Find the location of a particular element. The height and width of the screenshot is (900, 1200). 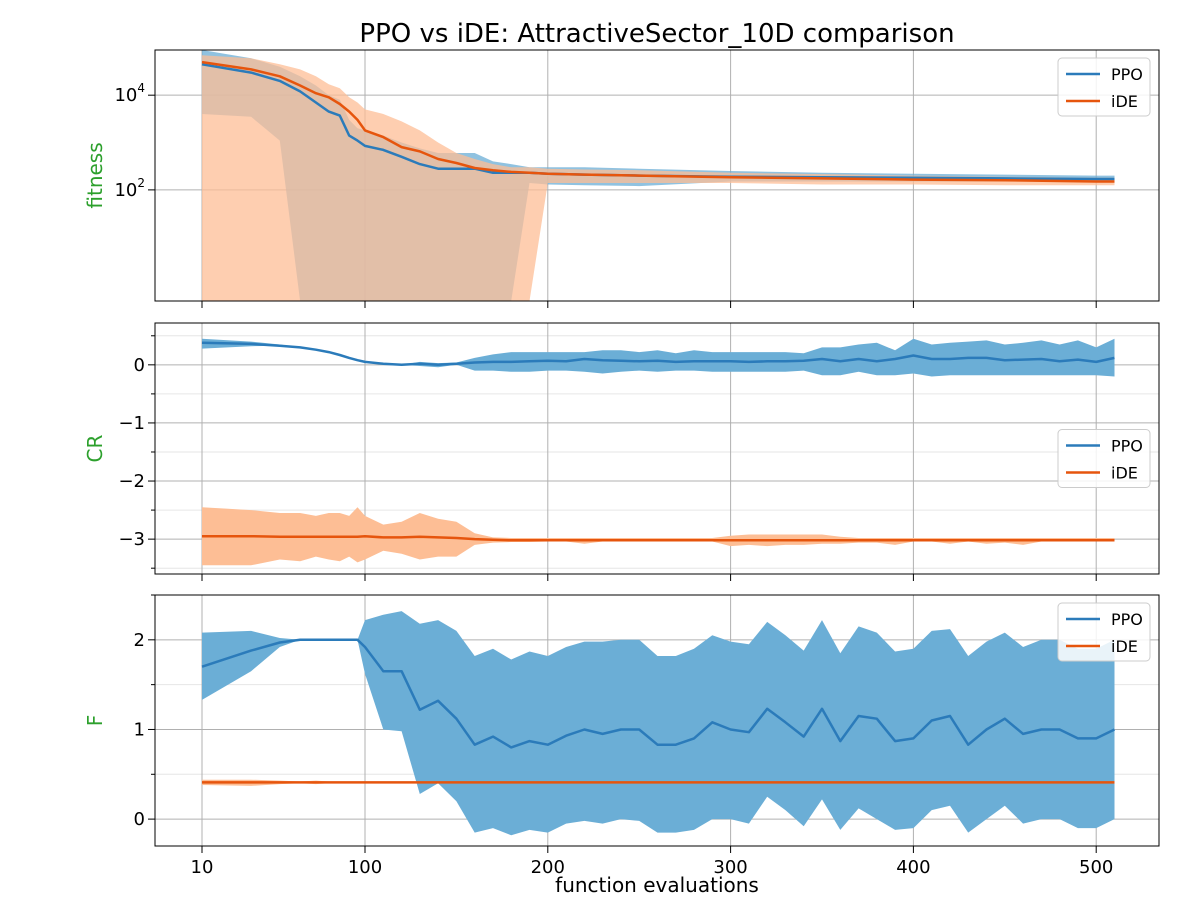

x-tick-label: 100 is located at coordinates (365, 867).